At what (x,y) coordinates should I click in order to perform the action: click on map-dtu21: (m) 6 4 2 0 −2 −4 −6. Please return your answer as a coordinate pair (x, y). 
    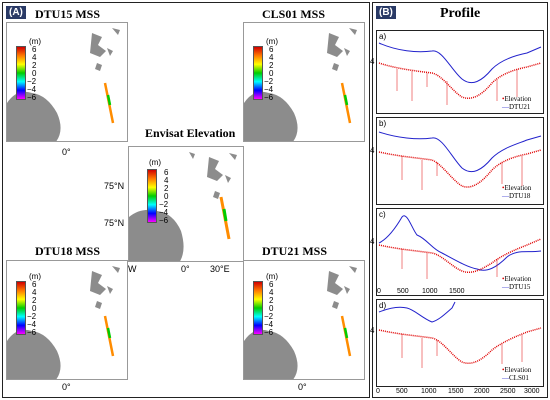
    Looking at the image, I should click on (304, 320).